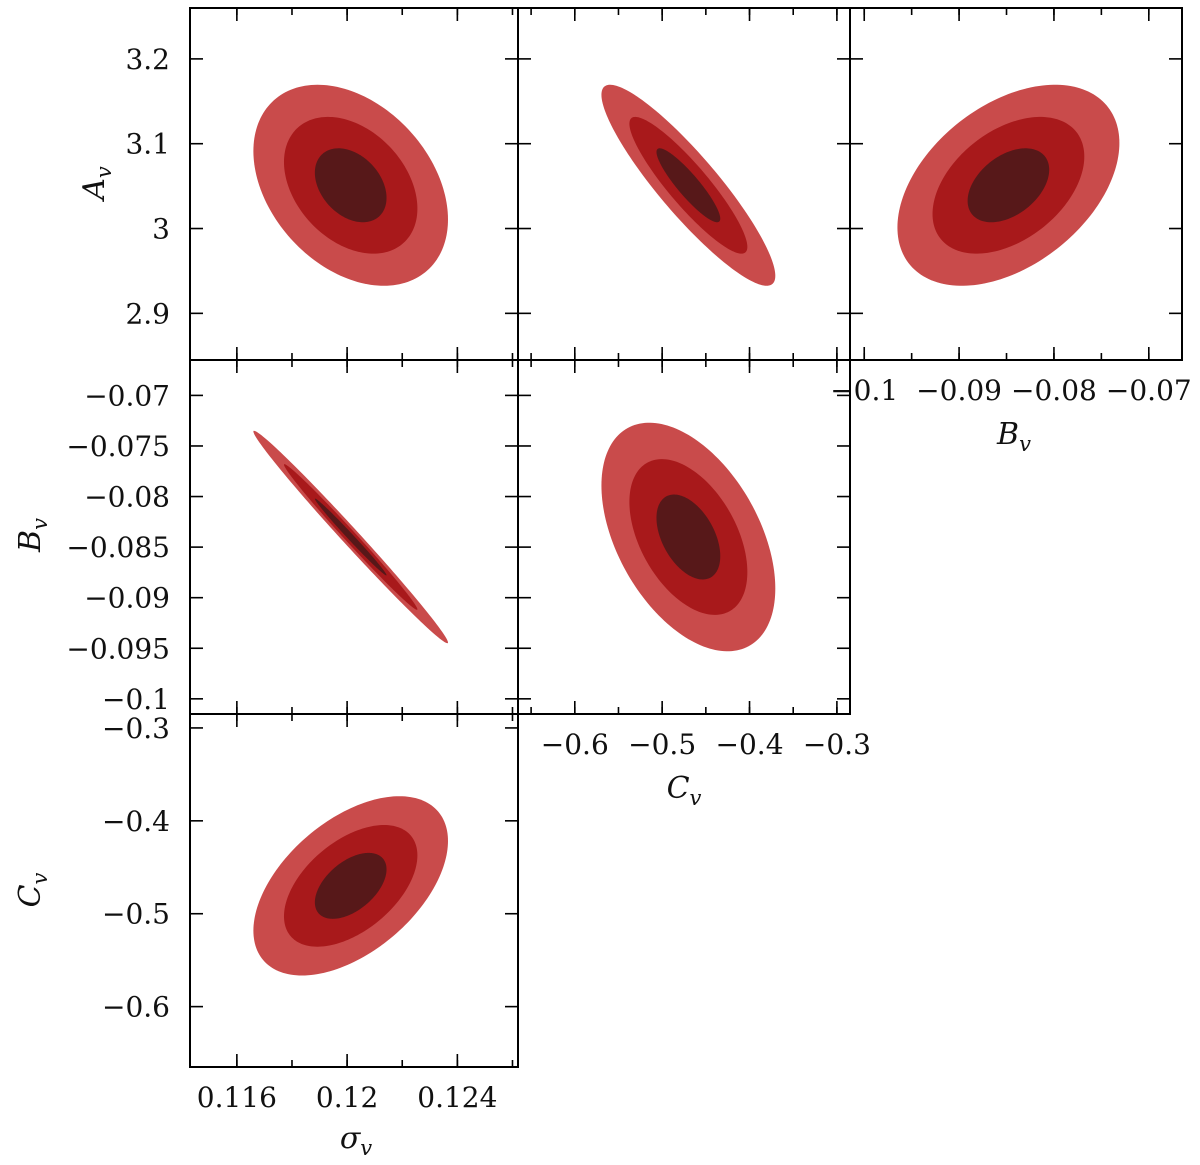 This screenshot has height=1165, width=1200. Describe the element at coordinates (127, 497) in the screenshot. I see `y-tick-label: −0.08` at that location.